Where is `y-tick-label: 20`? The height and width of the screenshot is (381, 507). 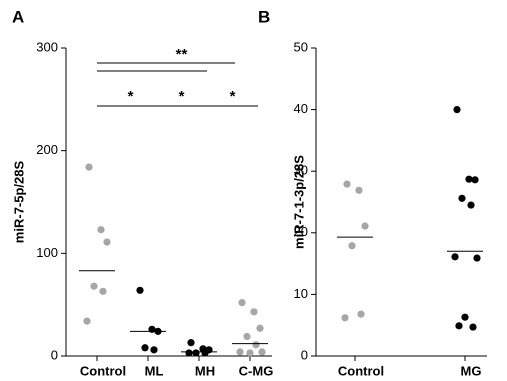
y-tick-label: 20 is located at coordinates (301, 231).